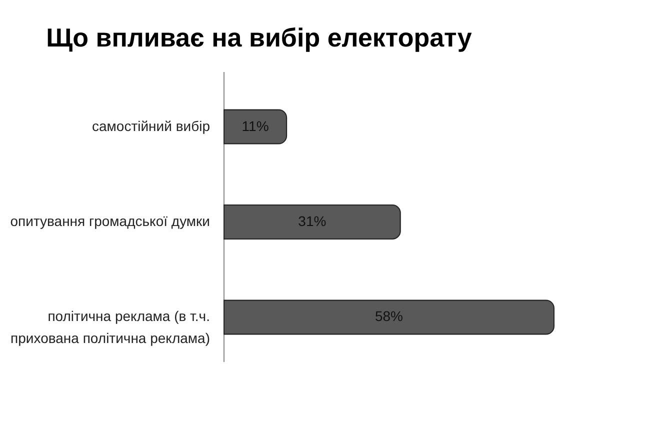 The height and width of the screenshot is (421, 669). I want to click on data-label: 31%, so click(312, 221).